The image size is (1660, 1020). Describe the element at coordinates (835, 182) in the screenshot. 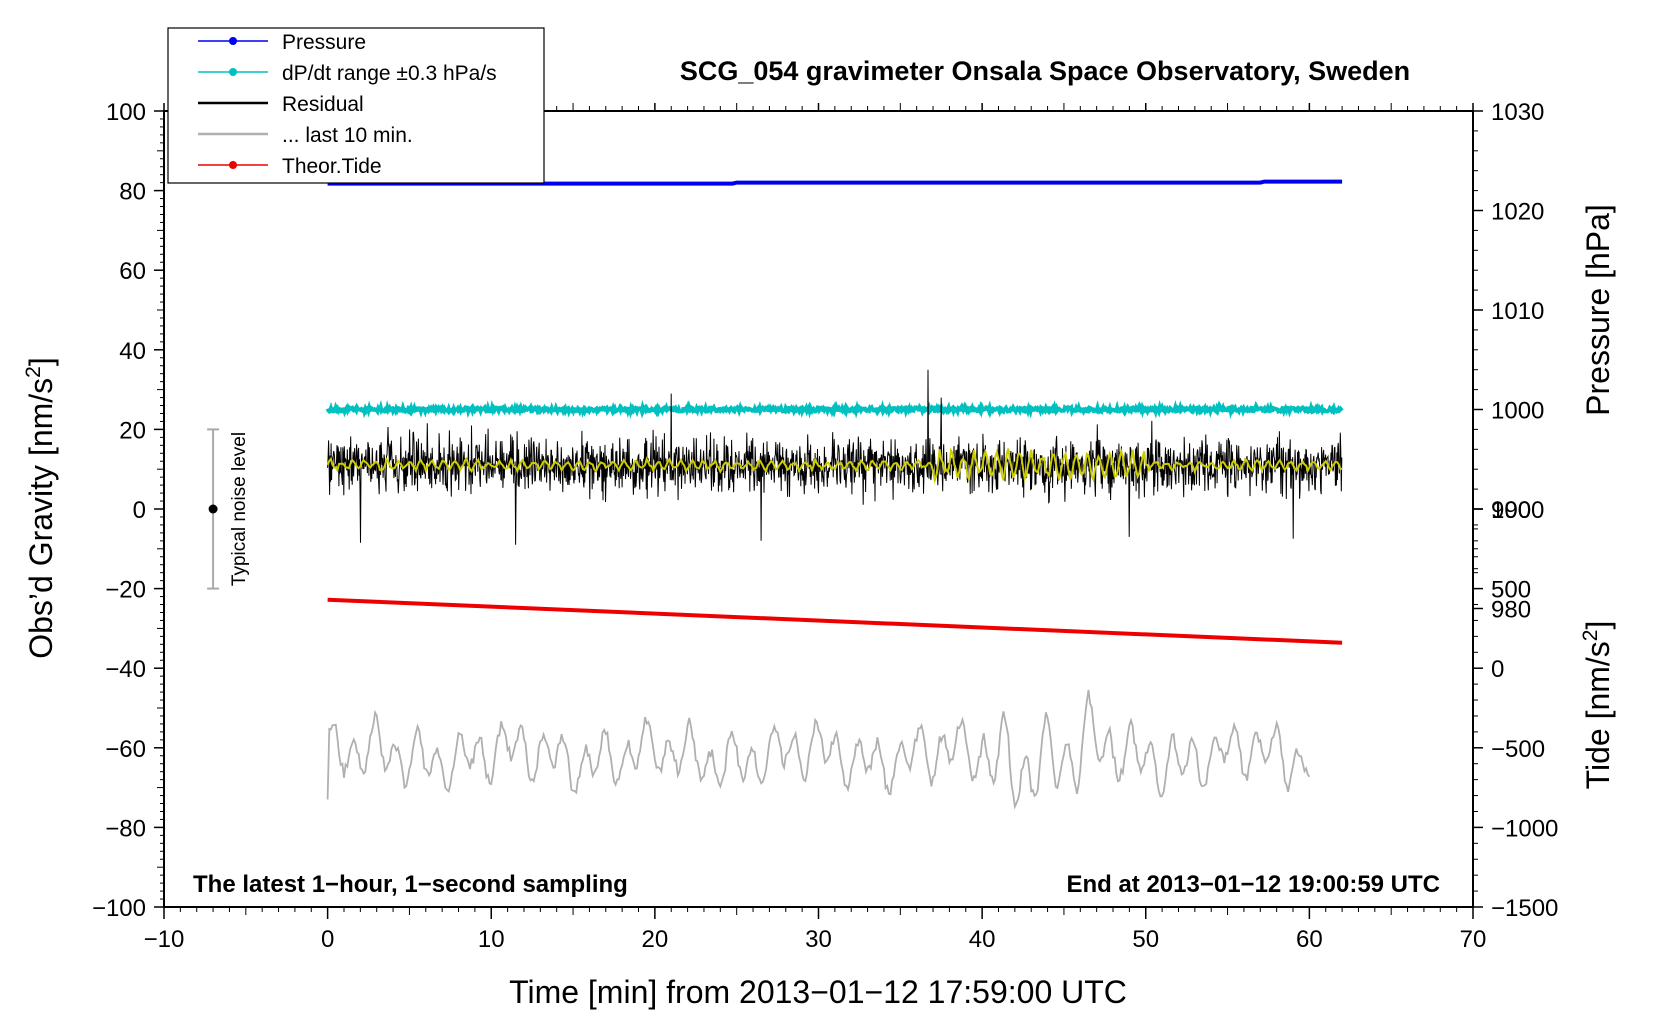

I see `series-pressure` at that location.